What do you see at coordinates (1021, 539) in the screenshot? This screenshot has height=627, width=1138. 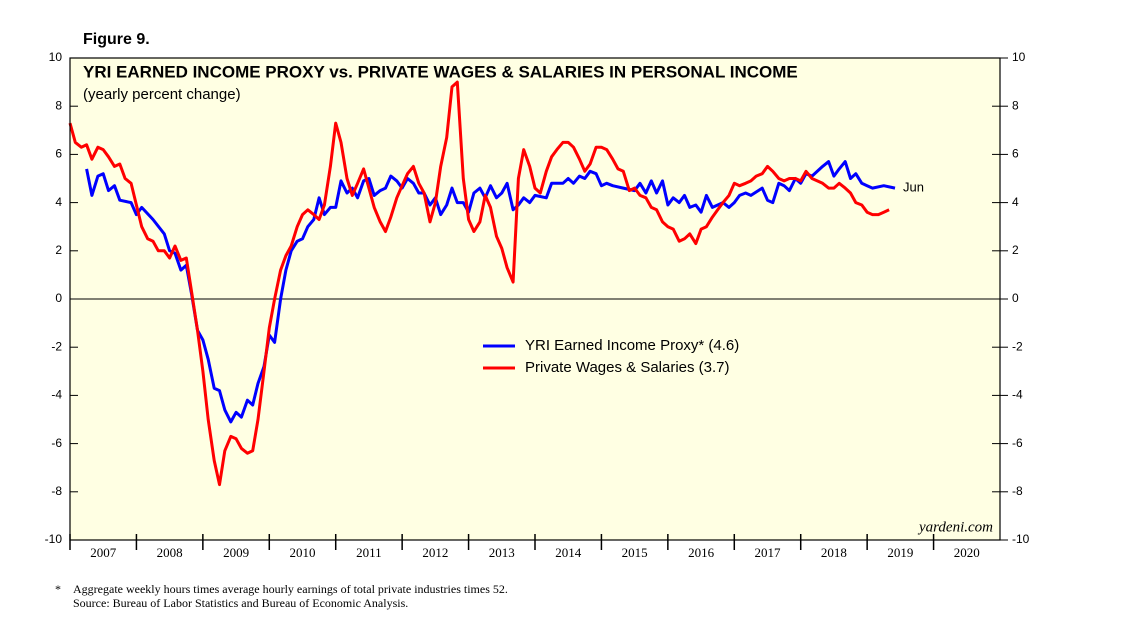 I see `y2-tick-label: -10` at bounding box center [1021, 539].